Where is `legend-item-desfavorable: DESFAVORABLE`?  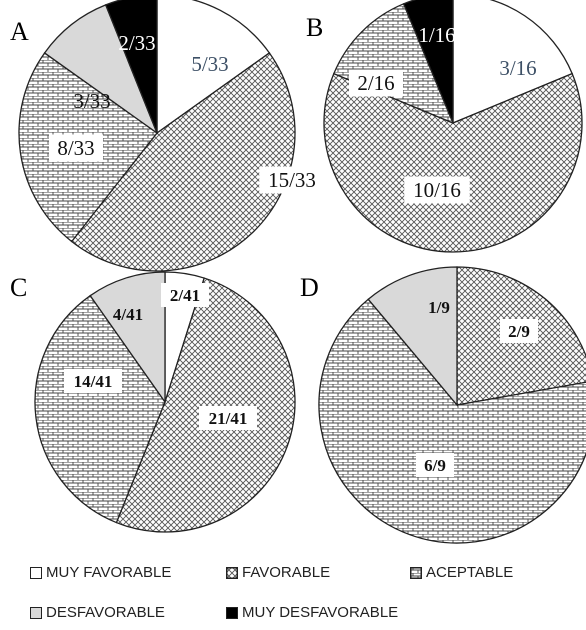 legend-item-desfavorable: DESFAVORABLE is located at coordinates (97, 612).